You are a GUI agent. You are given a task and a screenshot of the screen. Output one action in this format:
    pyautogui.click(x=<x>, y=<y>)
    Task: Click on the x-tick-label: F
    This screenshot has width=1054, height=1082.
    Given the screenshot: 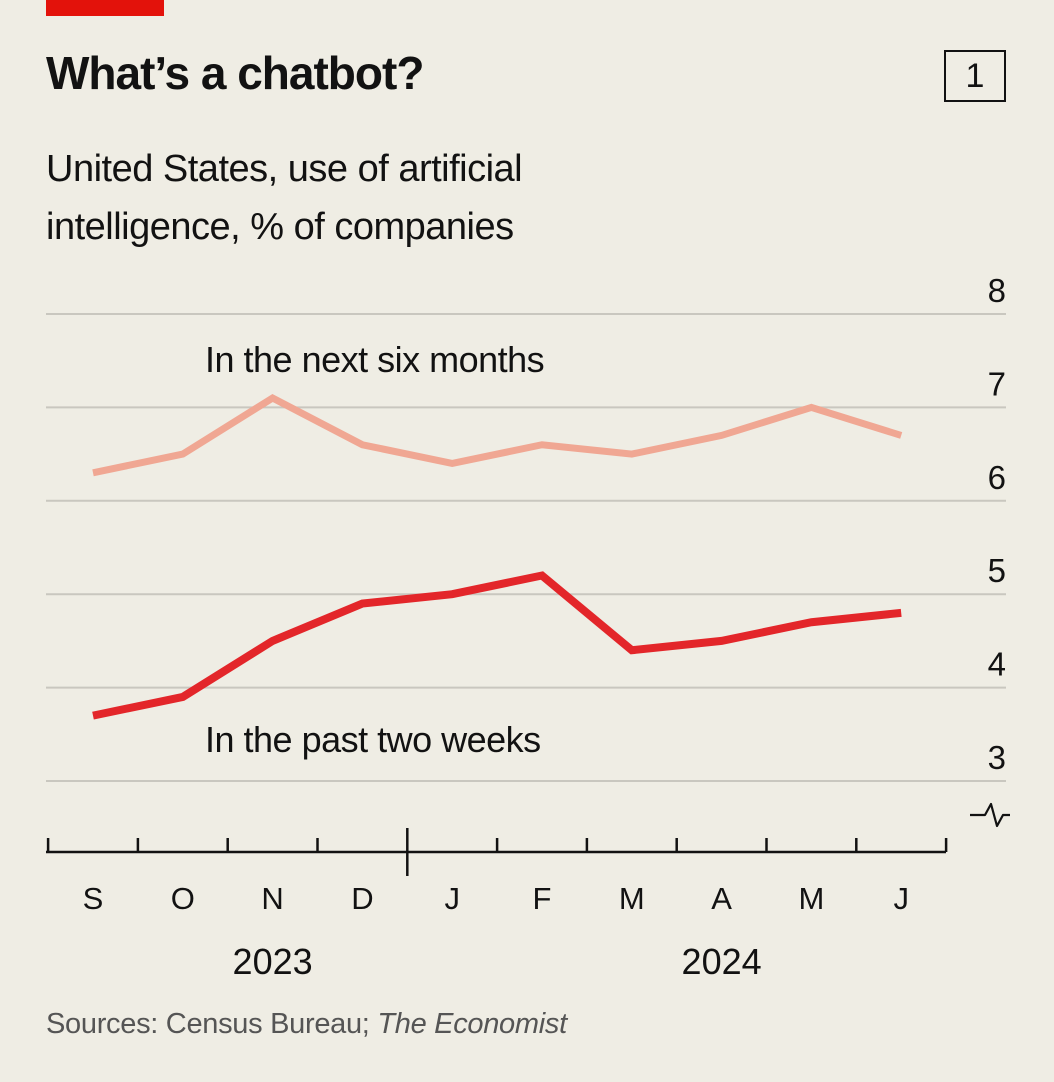 What is the action you would take?
    pyautogui.click(x=542, y=898)
    